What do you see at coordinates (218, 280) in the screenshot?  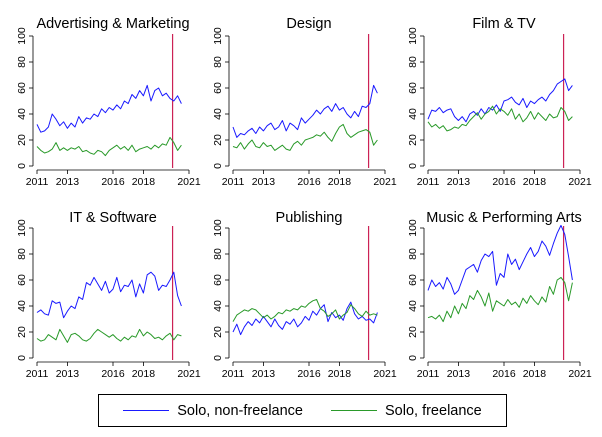 I see `y-tick-label-publishing-60: 60` at bounding box center [218, 280].